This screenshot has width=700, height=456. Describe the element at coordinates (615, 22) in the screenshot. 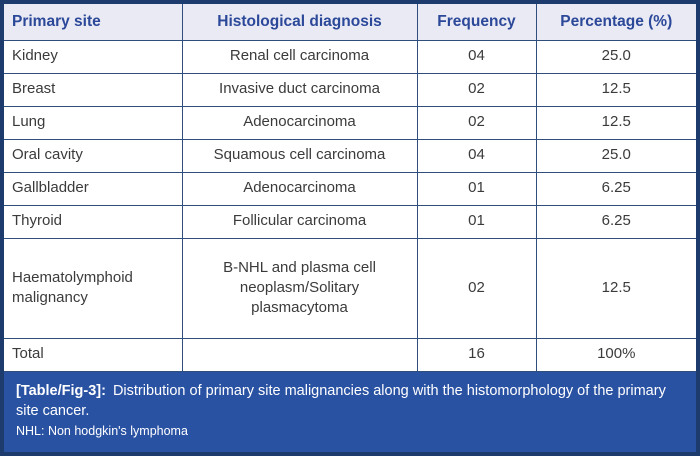

I see `header-percentage: Percentage (%)` at that location.